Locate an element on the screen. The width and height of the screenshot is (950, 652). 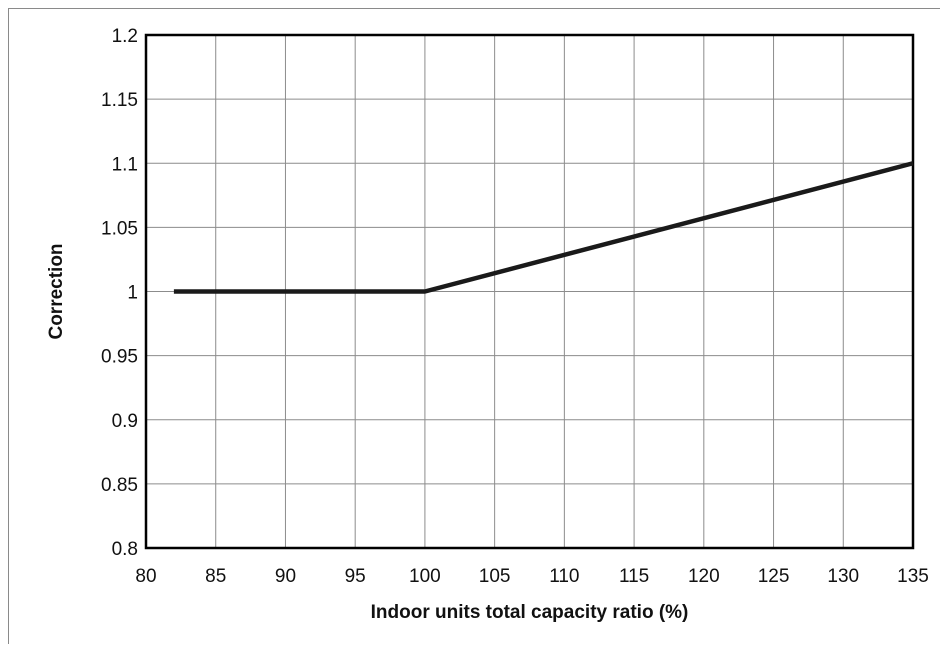
y-tick-labels: 0.8 0.85 0.9 0.95 1 1.05 1.1 1.15 1.2 is located at coordinates (119, 293).